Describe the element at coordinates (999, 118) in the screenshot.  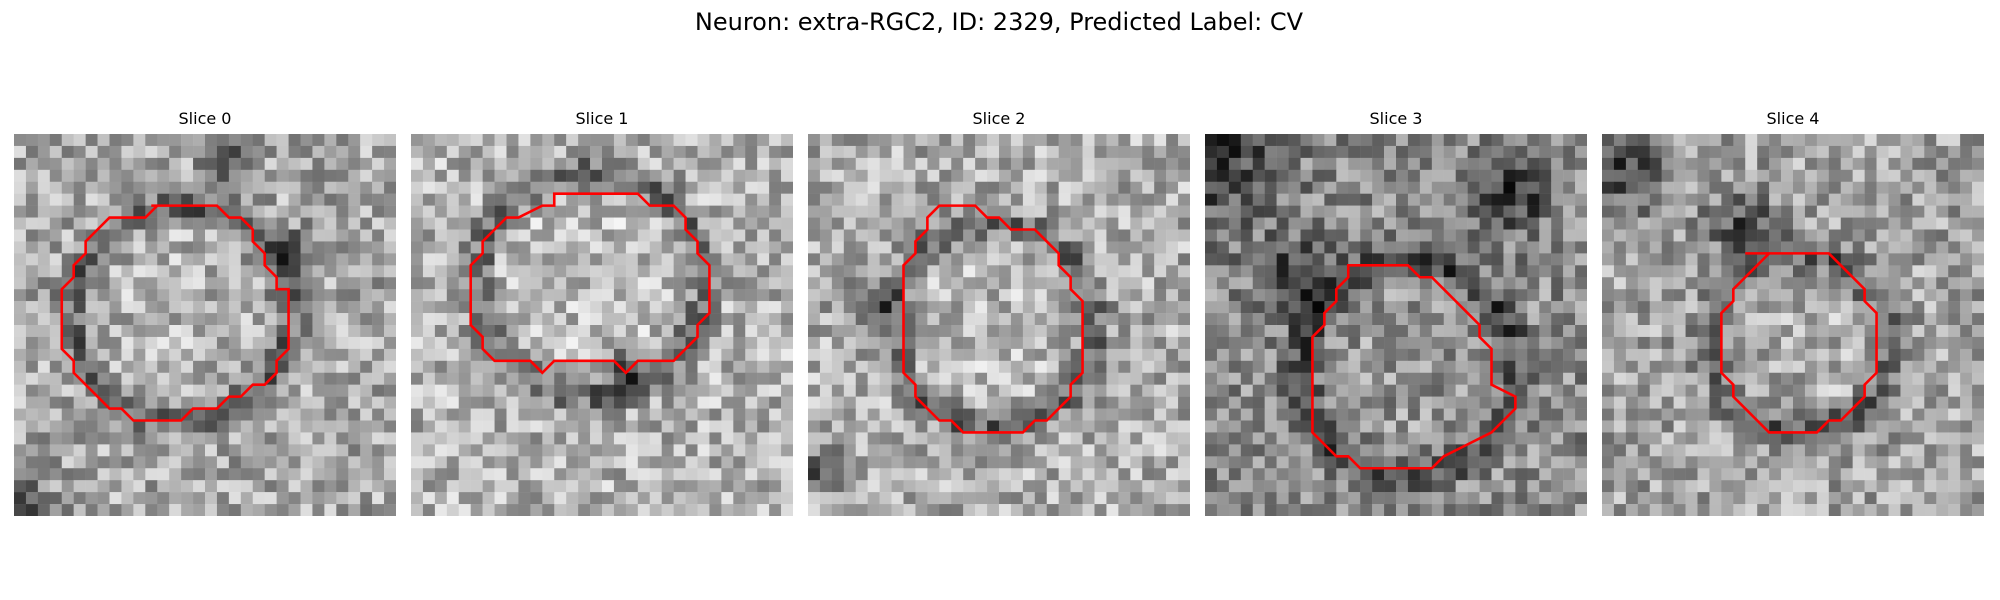
I see `slice-title: Slice 2` at that location.